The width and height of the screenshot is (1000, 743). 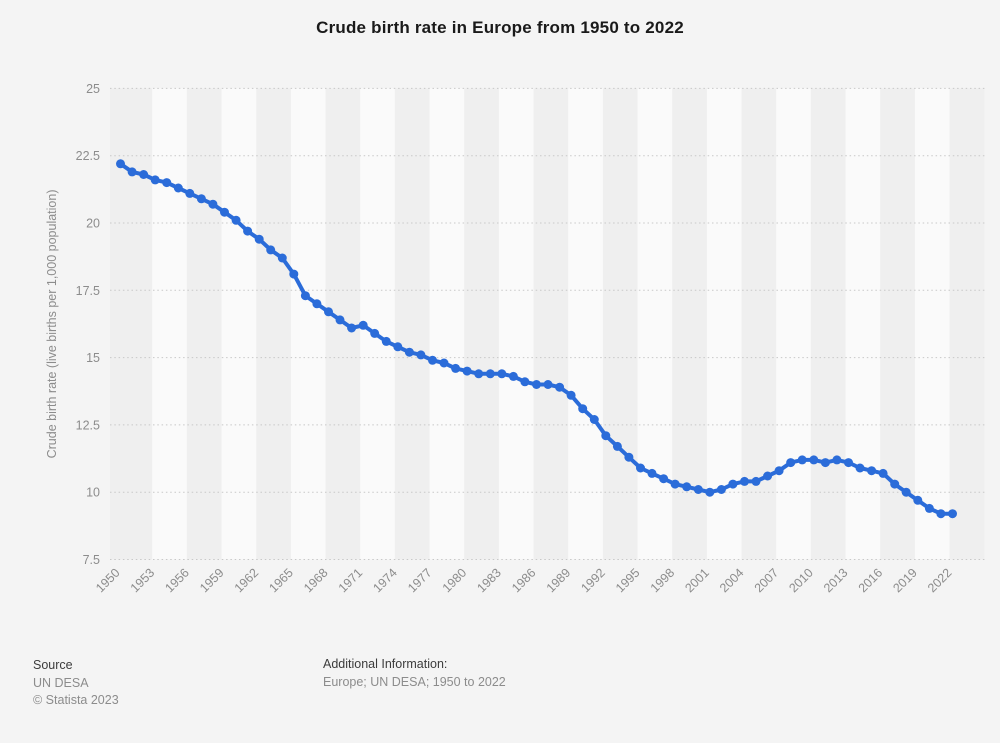 What do you see at coordinates (93, 224) in the screenshot?
I see `y-tick-label: 20` at bounding box center [93, 224].